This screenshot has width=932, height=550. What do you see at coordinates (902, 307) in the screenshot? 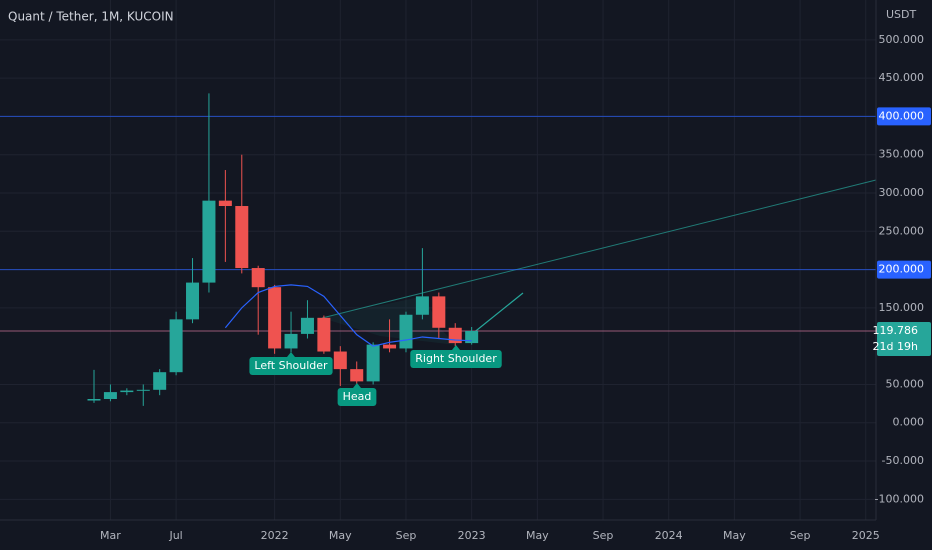
I see `y-tick-label: 150.000` at bounding box center [902, 307].